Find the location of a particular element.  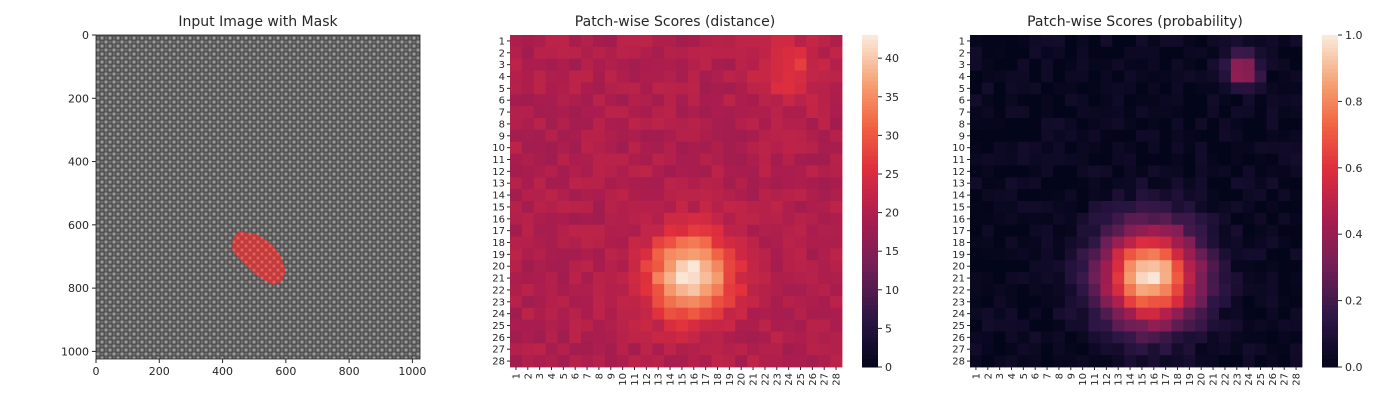

row-tick-label: 1 is located at coordinates (502, 41).